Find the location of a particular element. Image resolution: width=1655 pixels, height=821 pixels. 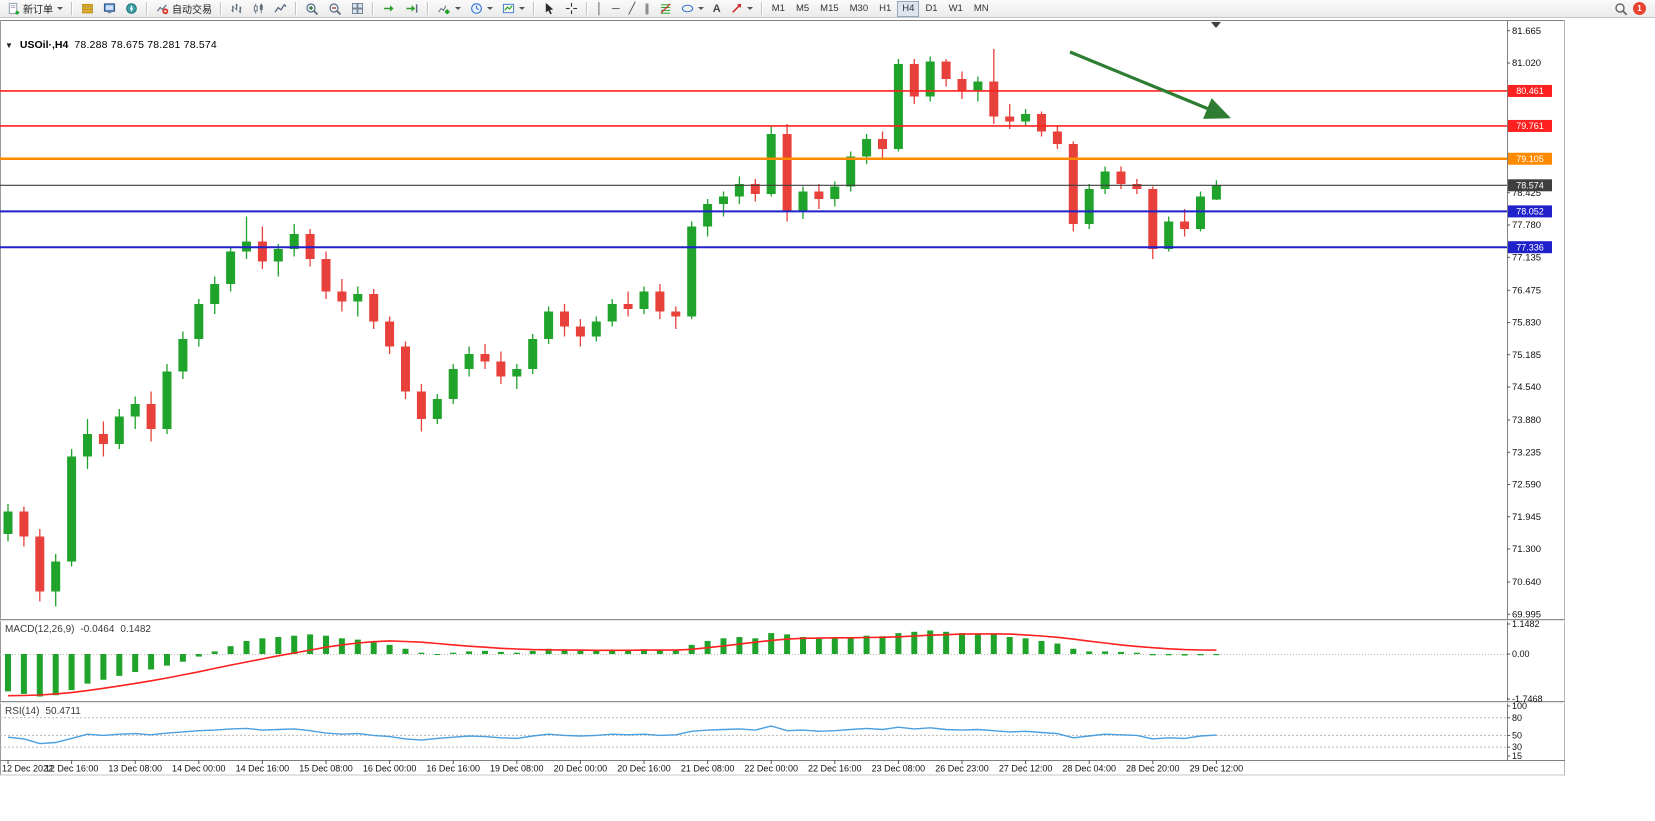

candlestick-chart-icon is located at coordinates (258, 8).